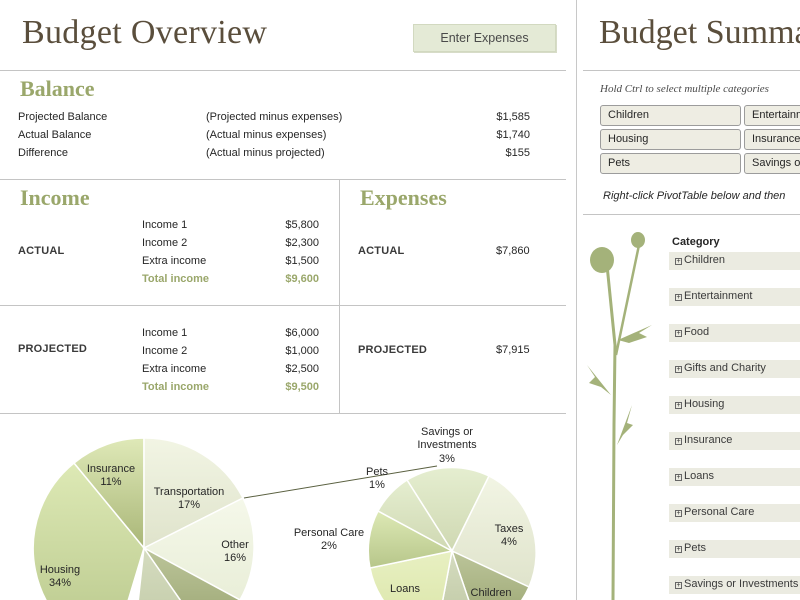 This screenshot has width=800, height=600. Describe the element at coordinates (235, 545) in the screenshot. I see `pie-label: Other` at that location.